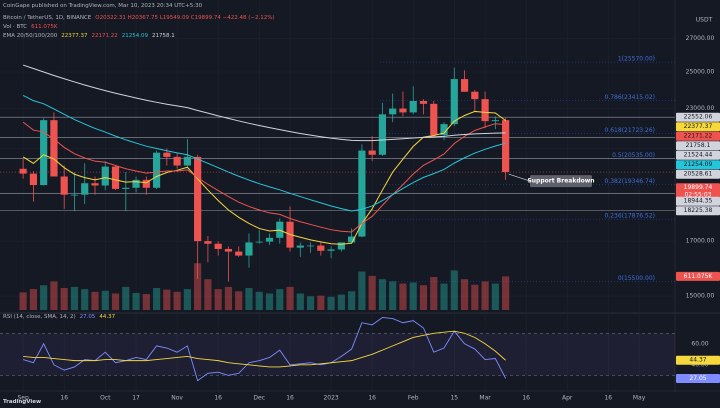 The width and height of the screenshot is (720, 408). Describe the element at coordinates (630, 216) in the screenshot. I see `fib-label: 0.236(17876.52)` at that location.